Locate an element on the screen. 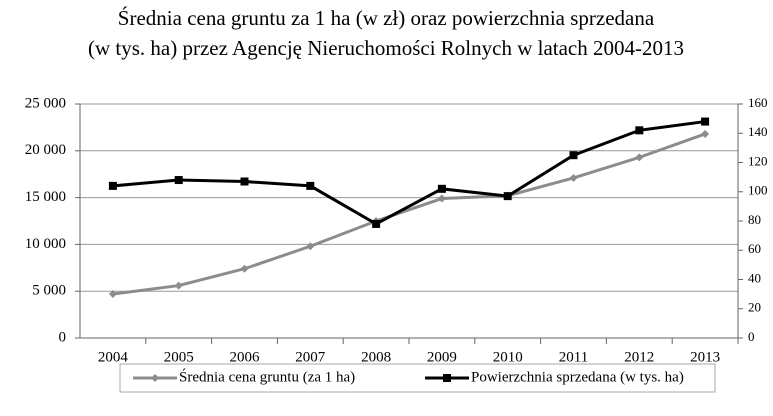 This screenshot has width=773, height=416. y2-tick-label: 100 is located at coordinates (758, 190).